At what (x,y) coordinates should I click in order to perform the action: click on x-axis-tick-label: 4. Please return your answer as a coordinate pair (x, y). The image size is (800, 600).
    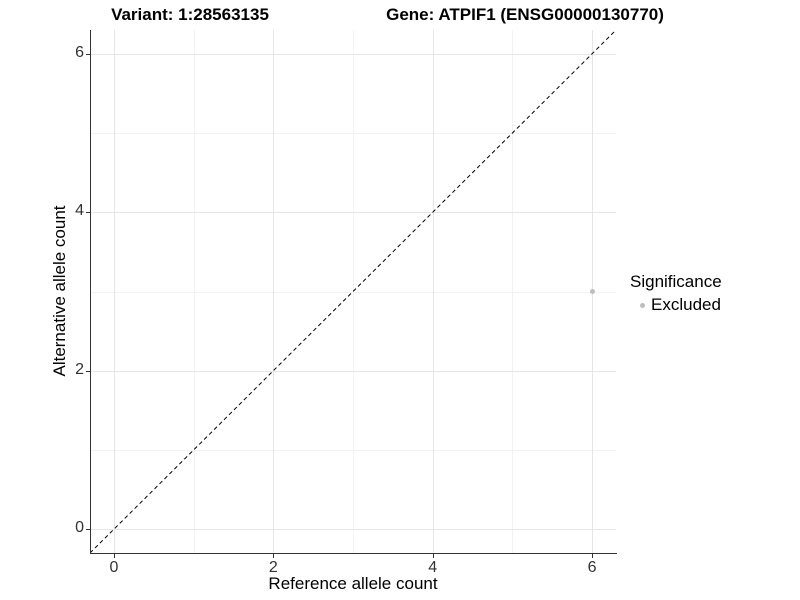
    Looking at the image, I should click on (433, 567).